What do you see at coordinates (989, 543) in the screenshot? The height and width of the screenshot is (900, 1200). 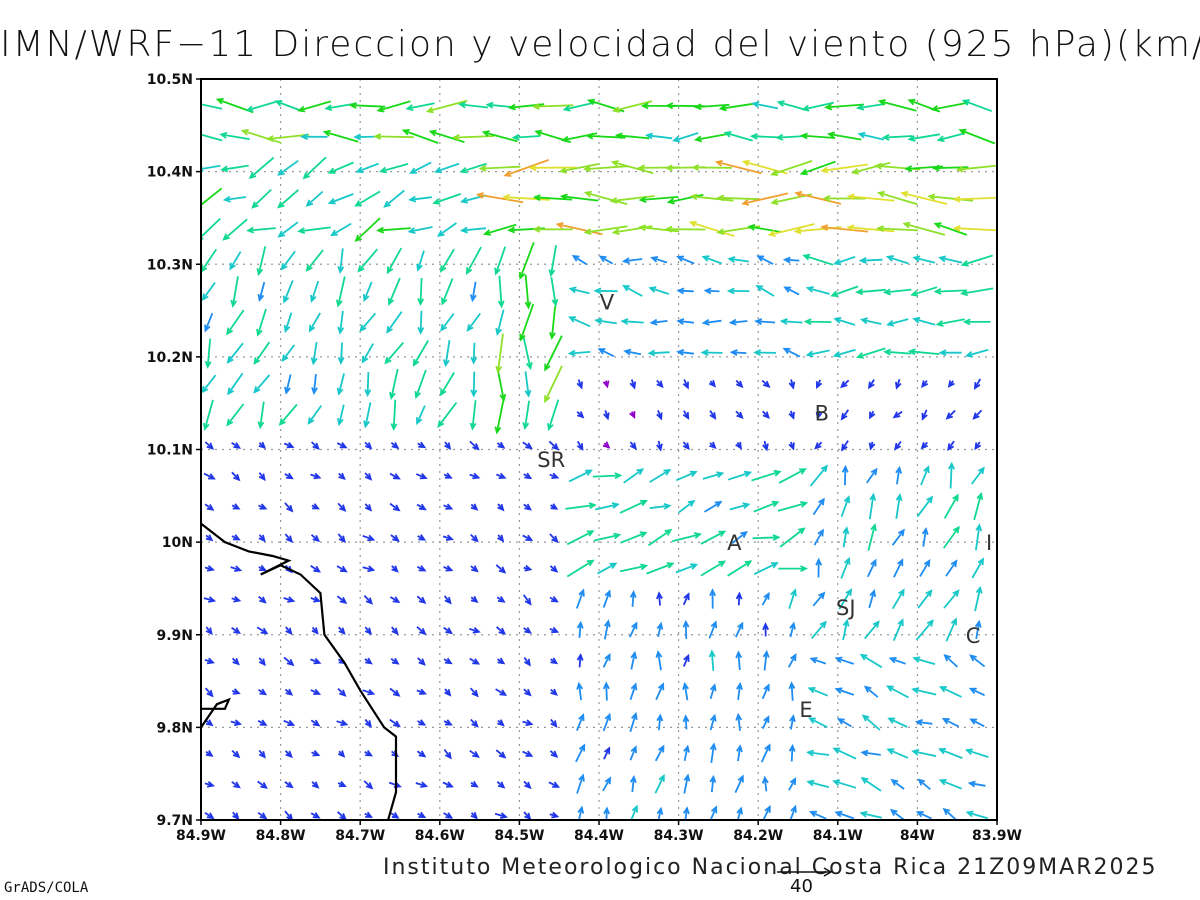 I see `place-label: I` at bounding box center [989, 543].